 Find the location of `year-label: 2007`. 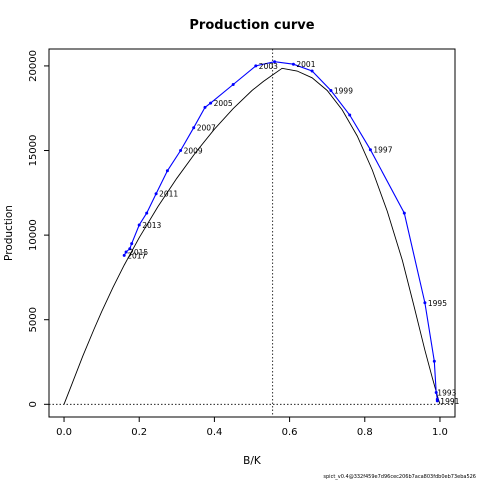

year-label: 2007 is located at coordinates (206, 128).